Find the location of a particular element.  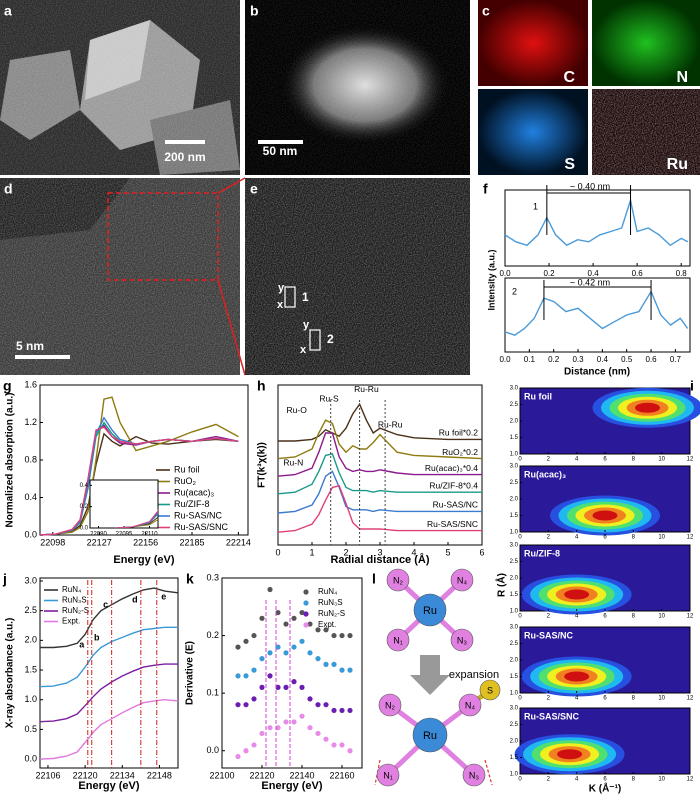

inset-x-tick-label: 22080 is located at coordinates (98, 535).